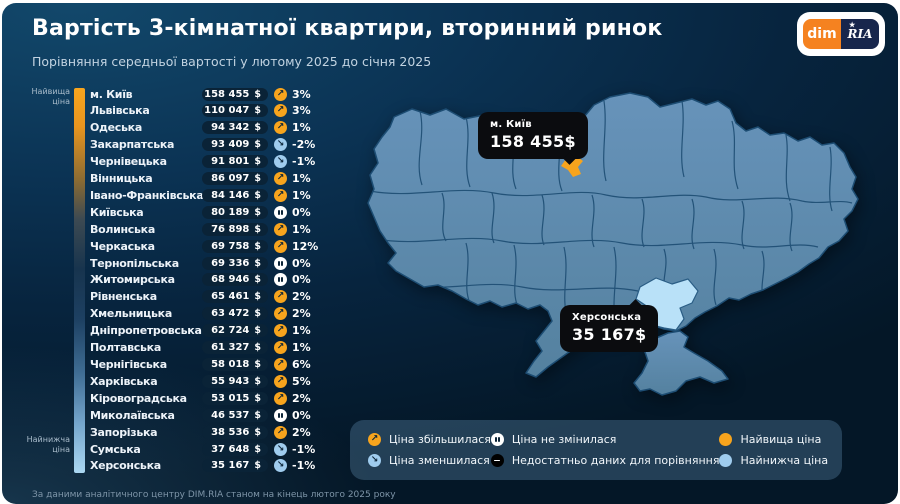 Image resolution: width=900 pixels, height=504 pixels. I want to click on region-name: Чернігівська, so click(128, 364).